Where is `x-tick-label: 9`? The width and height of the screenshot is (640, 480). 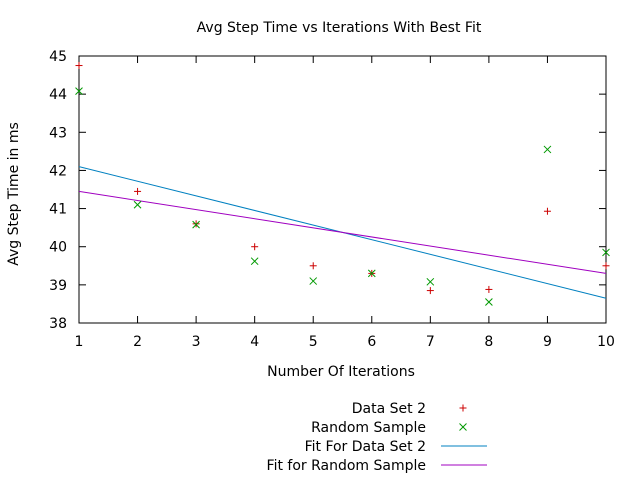
x-tick-label: 9 is located at coordinates (547, 342).